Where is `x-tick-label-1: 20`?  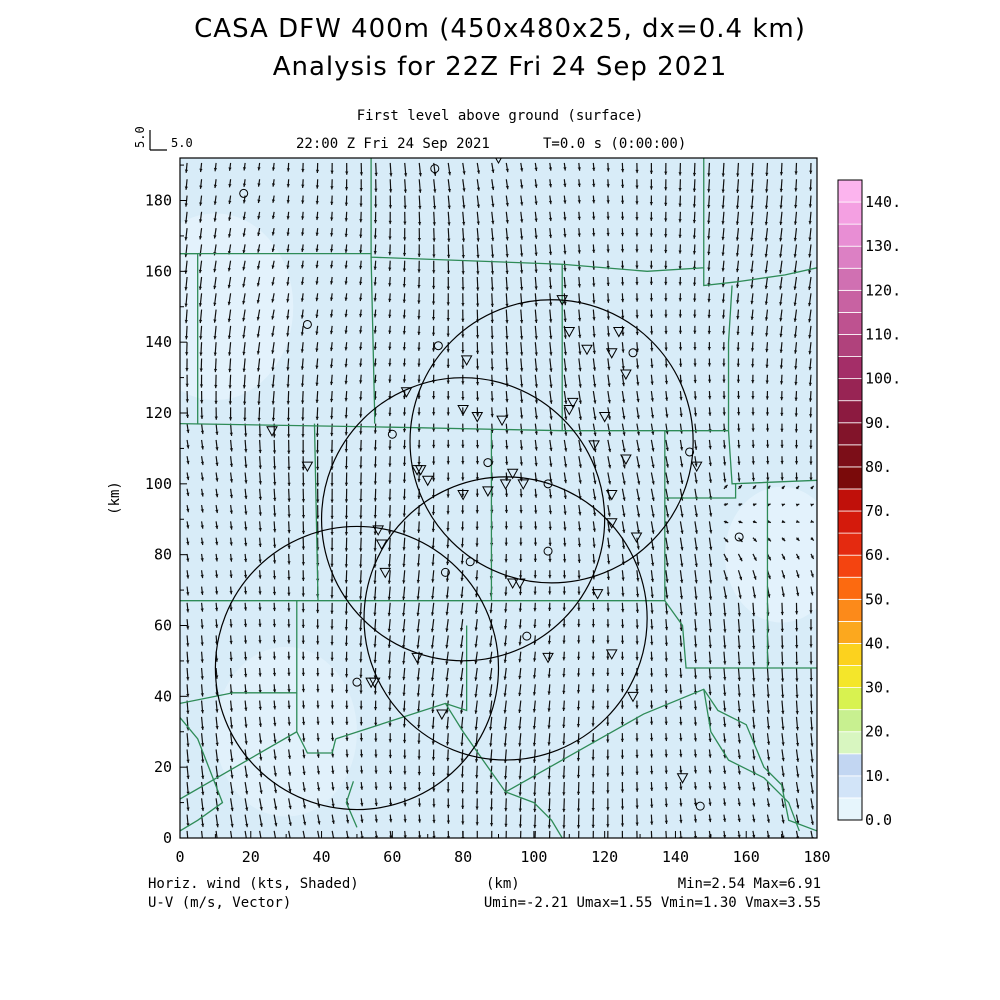 x-tick-label-1: 20 is located at coordinates (251, 857).